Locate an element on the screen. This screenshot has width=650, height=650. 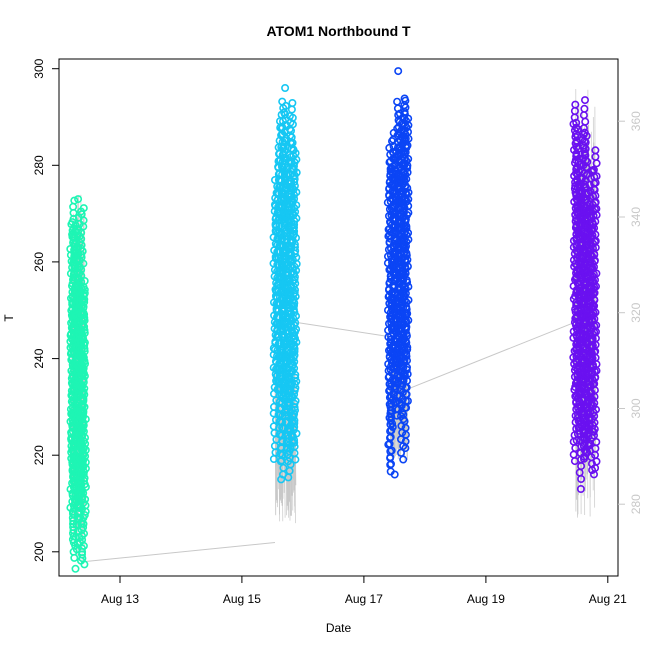
y2-tick-label: 340 is located at coordinates (636, 217).